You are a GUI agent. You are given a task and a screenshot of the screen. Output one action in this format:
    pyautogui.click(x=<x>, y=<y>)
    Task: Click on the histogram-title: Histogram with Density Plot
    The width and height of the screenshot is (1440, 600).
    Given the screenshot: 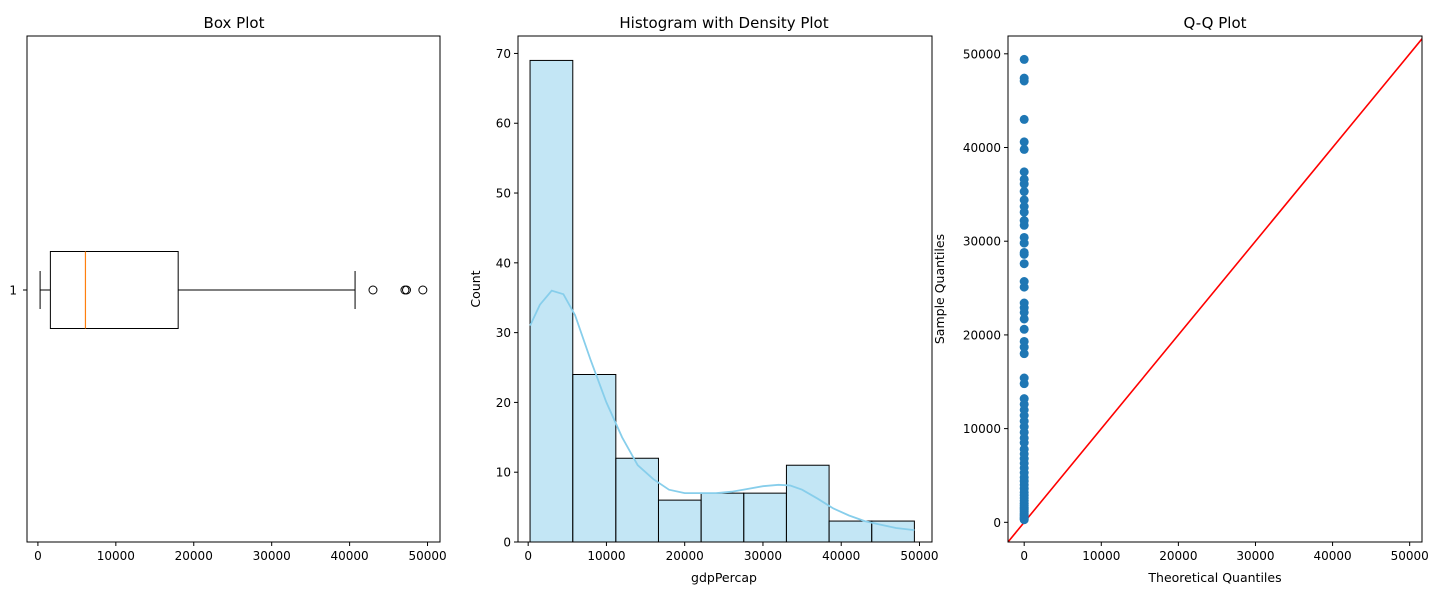 What is the action you would take?
    pyautogui.click(x=723, y=23)
    